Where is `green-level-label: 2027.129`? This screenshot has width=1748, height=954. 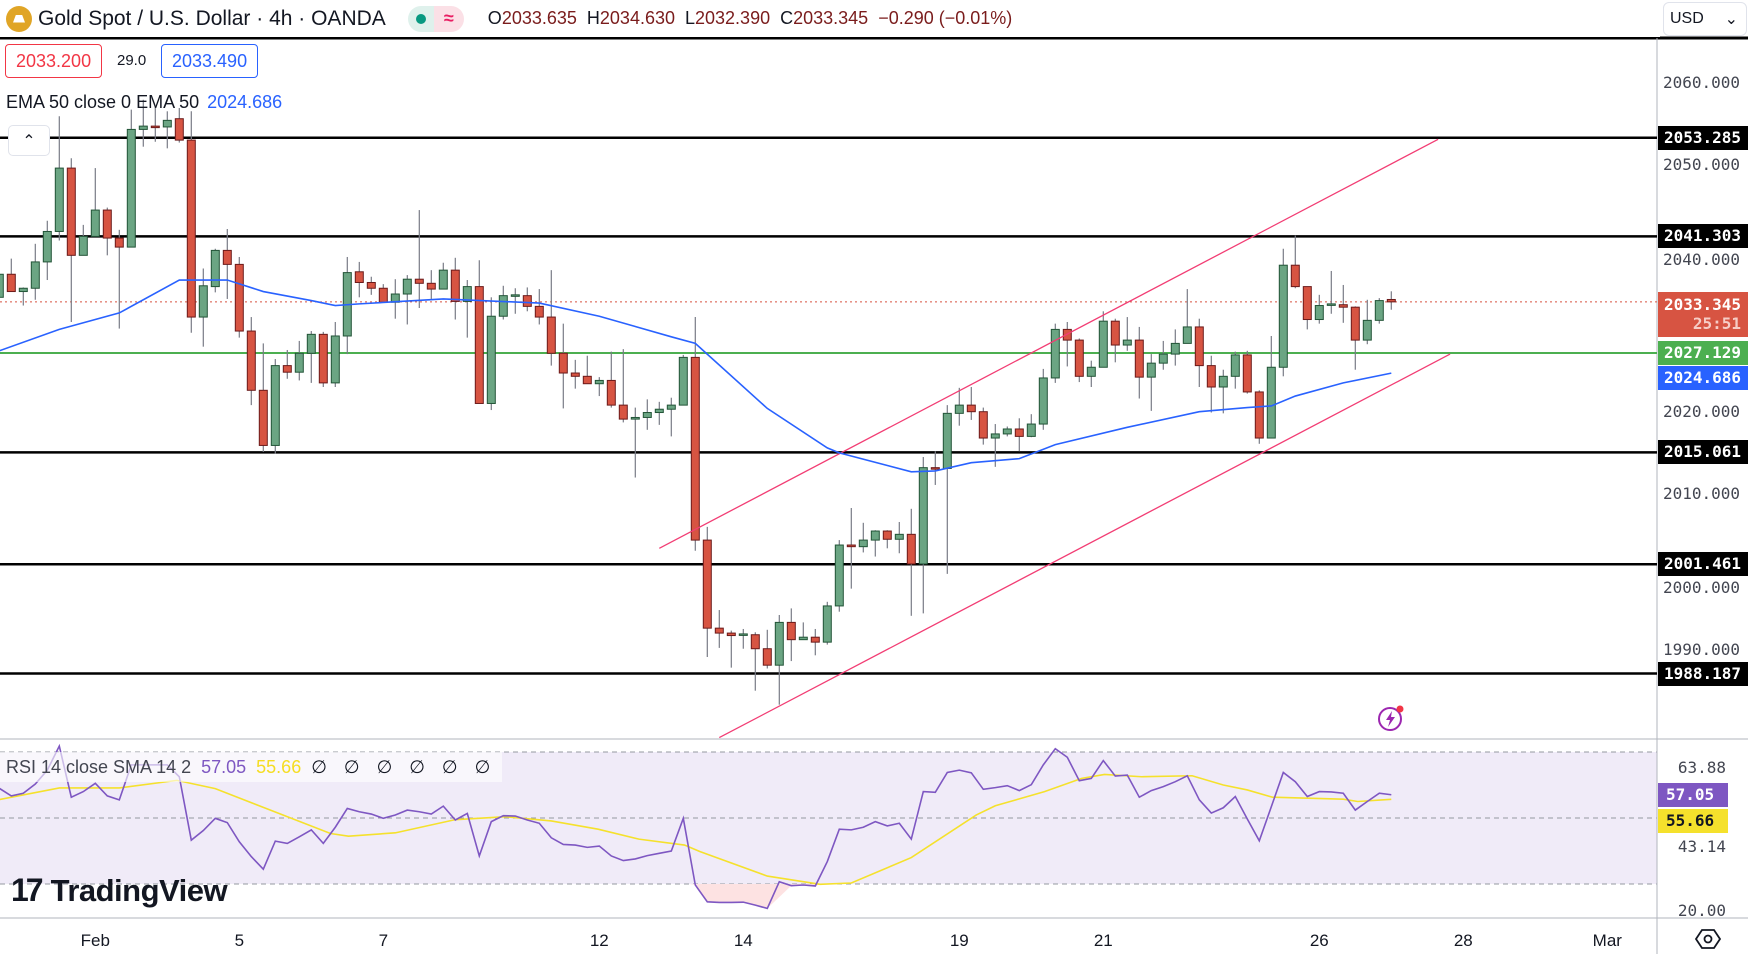 green-level-label: 2027.129 is located at coordinates (1703, 353).